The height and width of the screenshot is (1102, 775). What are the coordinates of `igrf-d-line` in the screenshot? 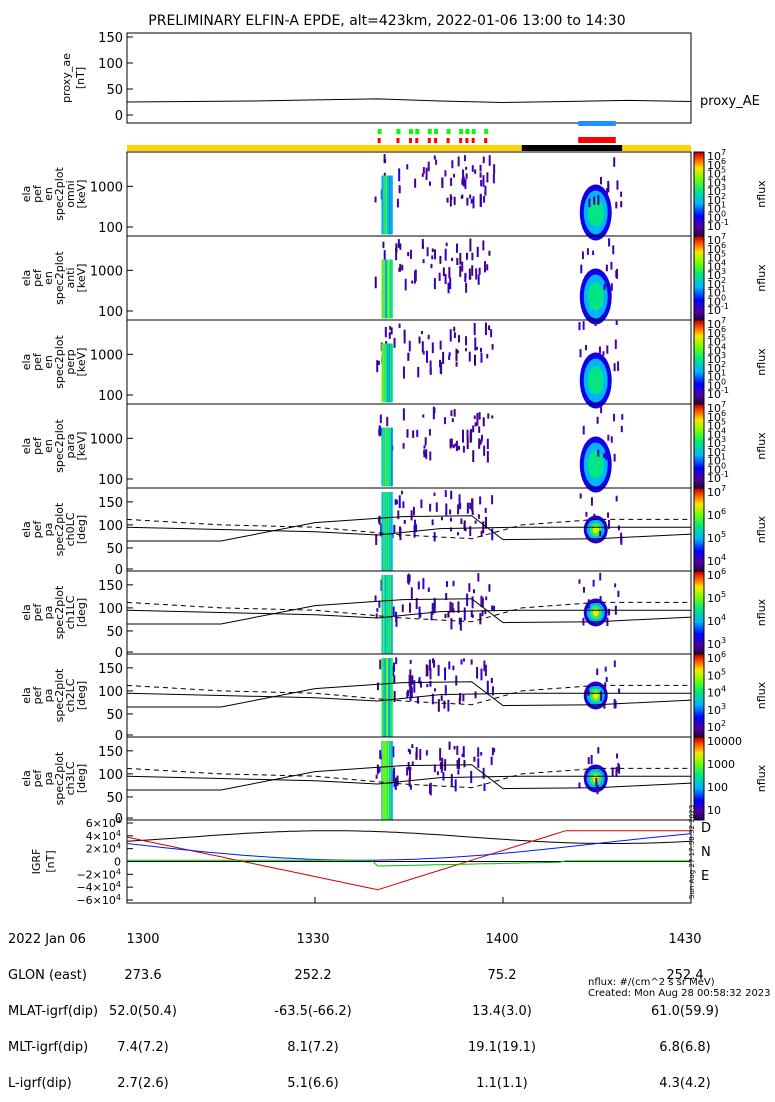 It's located at (408, 860).